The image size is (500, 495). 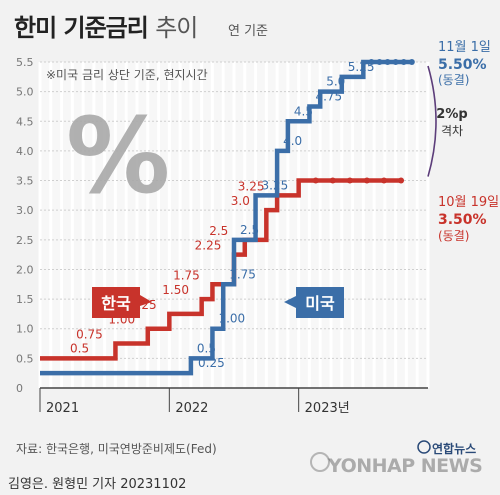 I want to click on end-value-usa: 5.50%, so click(x=462, y=65).